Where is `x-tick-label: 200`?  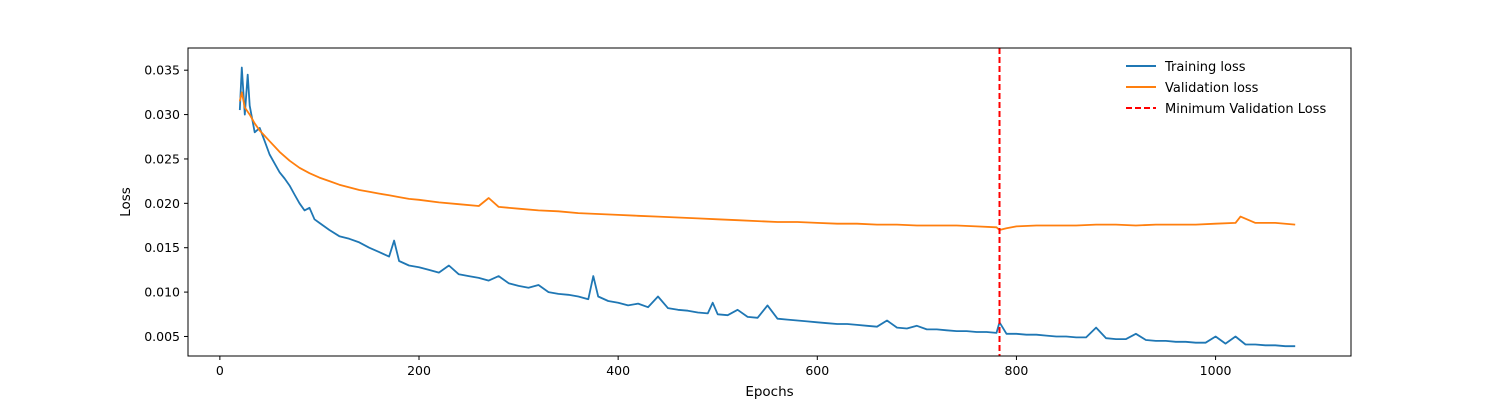 x-tick-label: 200 is located at coordinates (419, 370).